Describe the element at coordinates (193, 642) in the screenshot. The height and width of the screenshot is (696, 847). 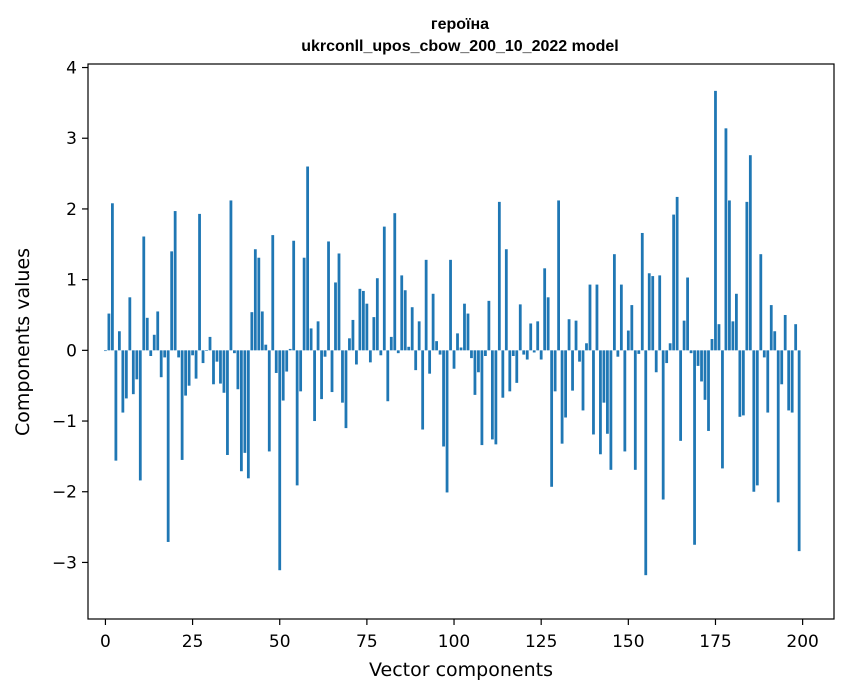
I see `x-tick-label: 25` at that location.